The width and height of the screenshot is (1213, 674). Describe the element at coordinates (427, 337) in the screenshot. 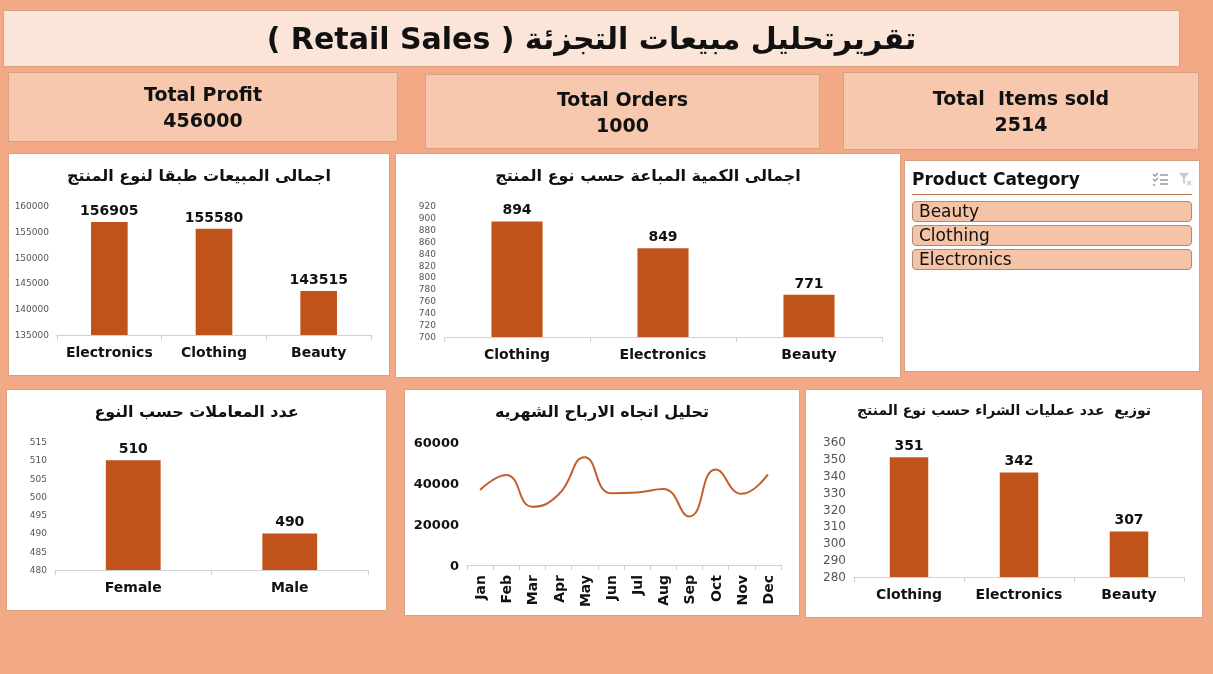

I see `y-tick-label: 700` at that location.